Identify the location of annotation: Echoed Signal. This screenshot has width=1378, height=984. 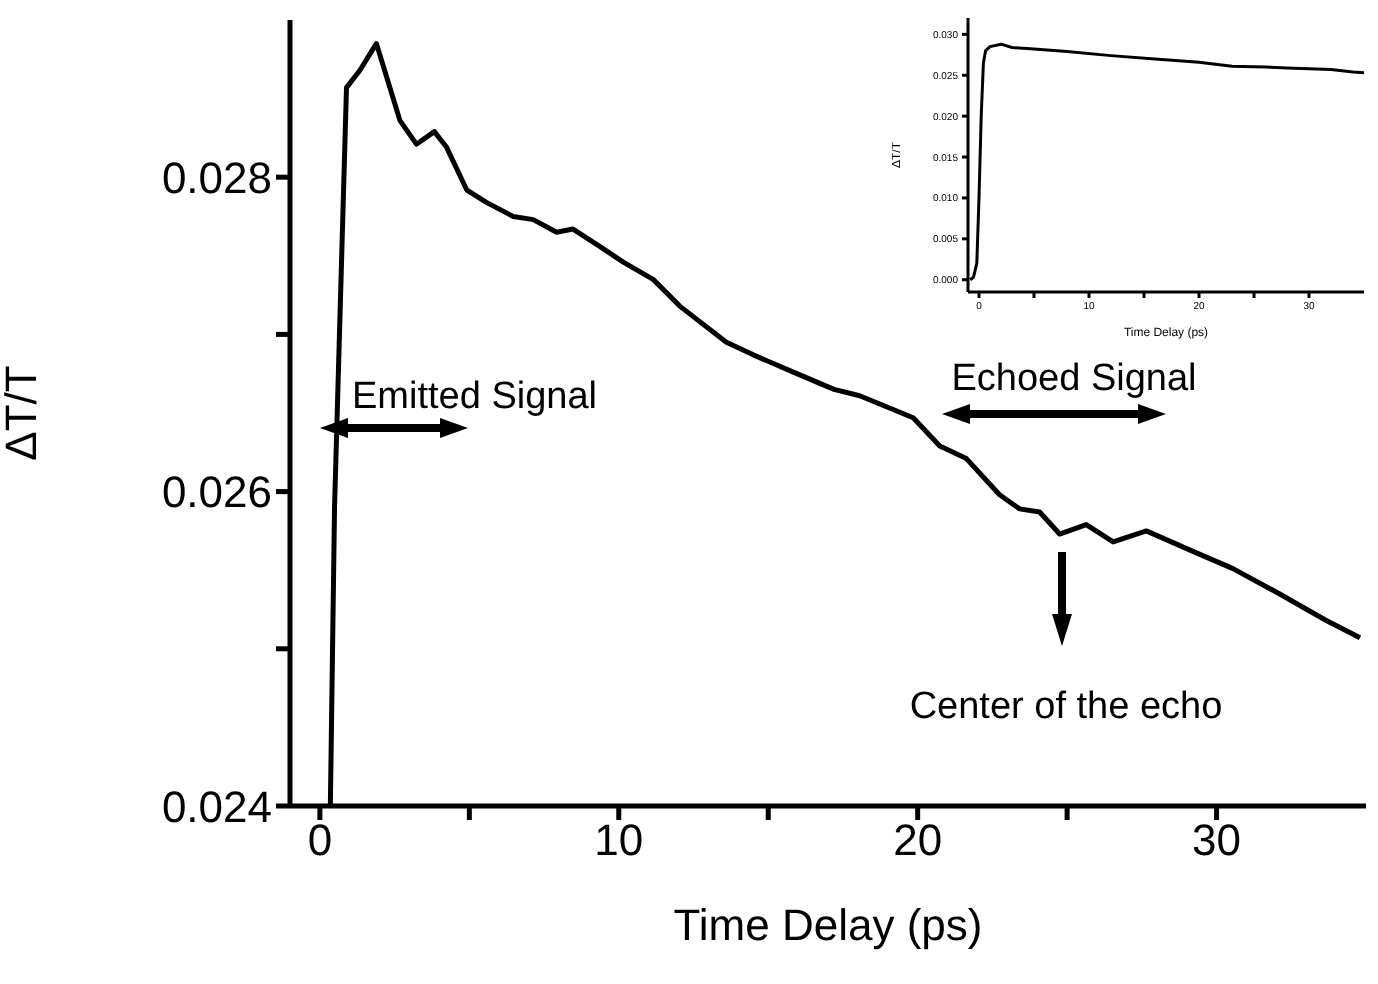
(1074, 379).